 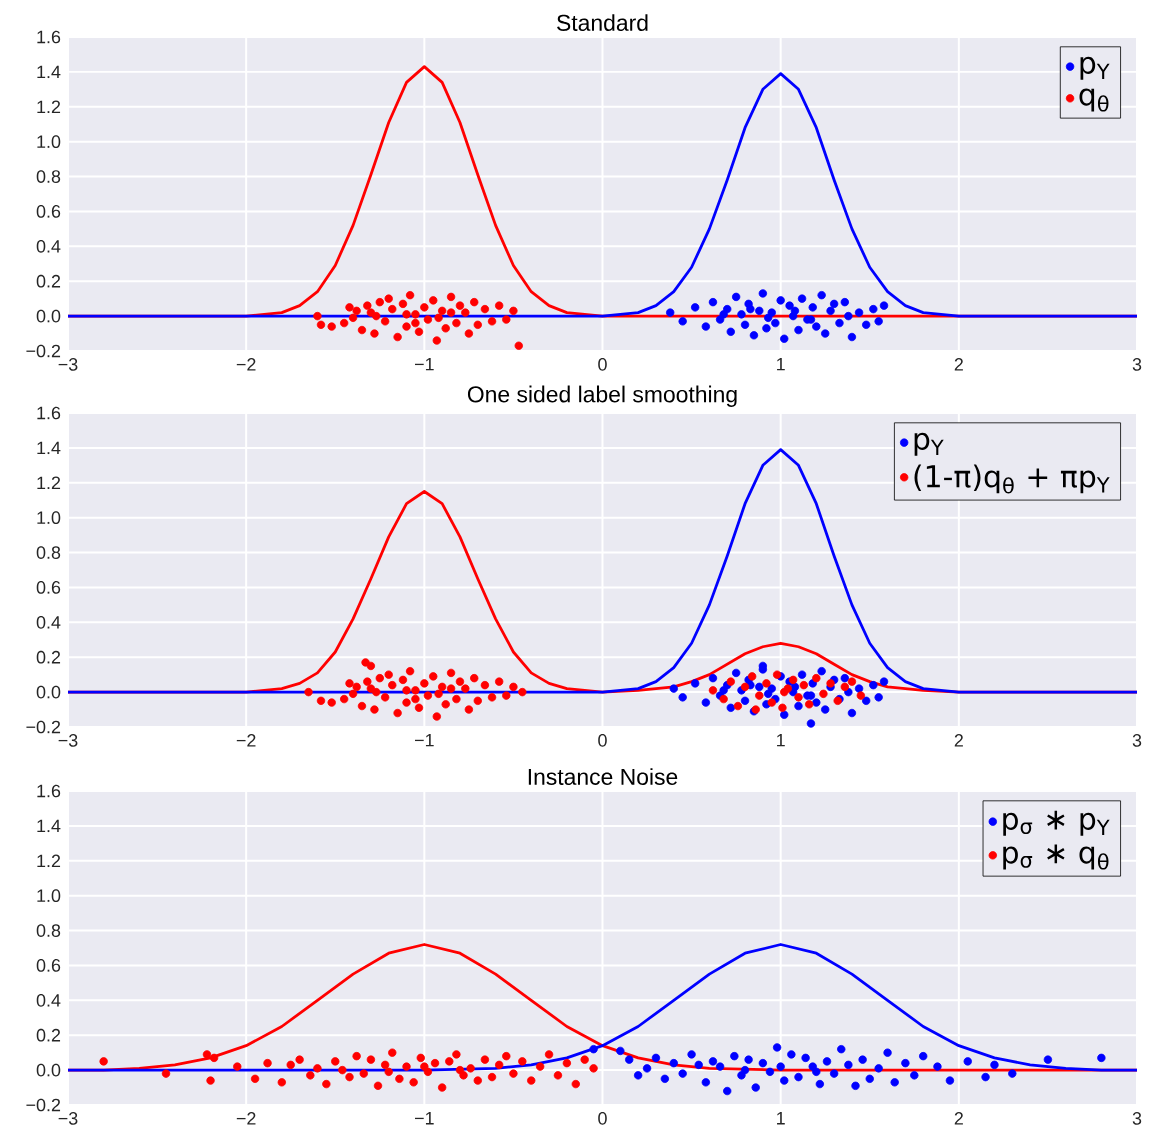 I want to click on legend-label: q$_{θ}$, so click(x=1094, y=100).